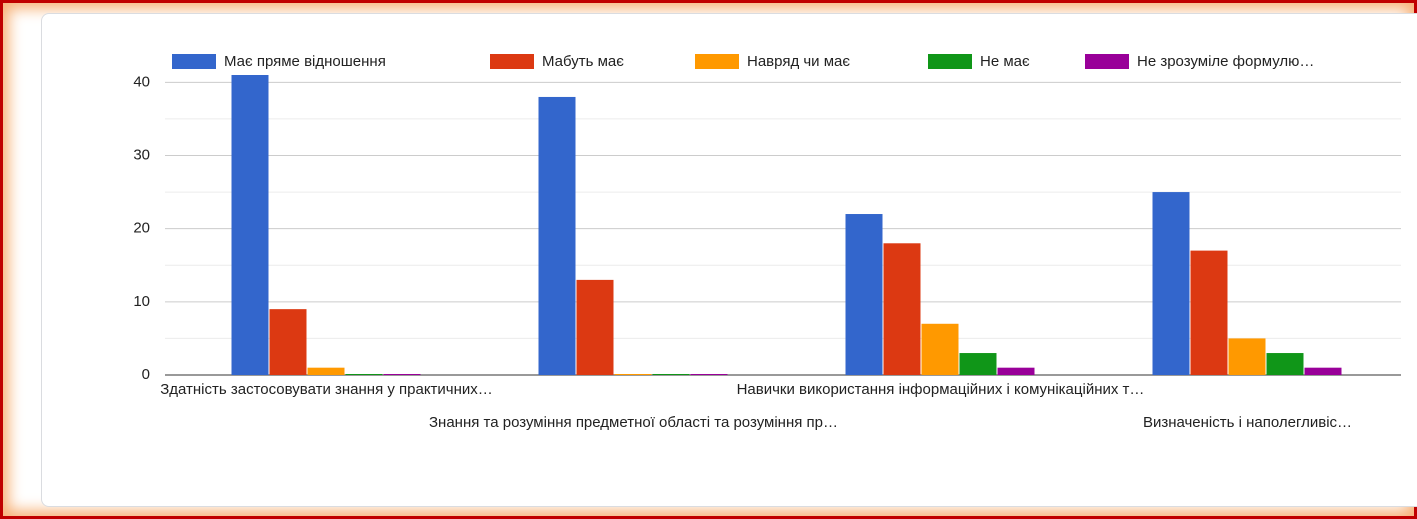 The width and height of the screenshot is (1417, 519). What do you see at coordinates (583, 61) in the screenshot?
I see `legend-label: Мабуть має` at bounding box center [583, 61].